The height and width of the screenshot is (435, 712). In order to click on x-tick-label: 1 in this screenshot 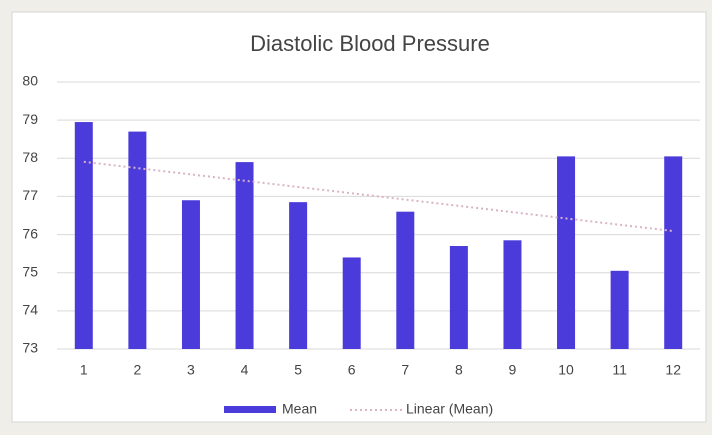, I will do `click(84, 370)`.